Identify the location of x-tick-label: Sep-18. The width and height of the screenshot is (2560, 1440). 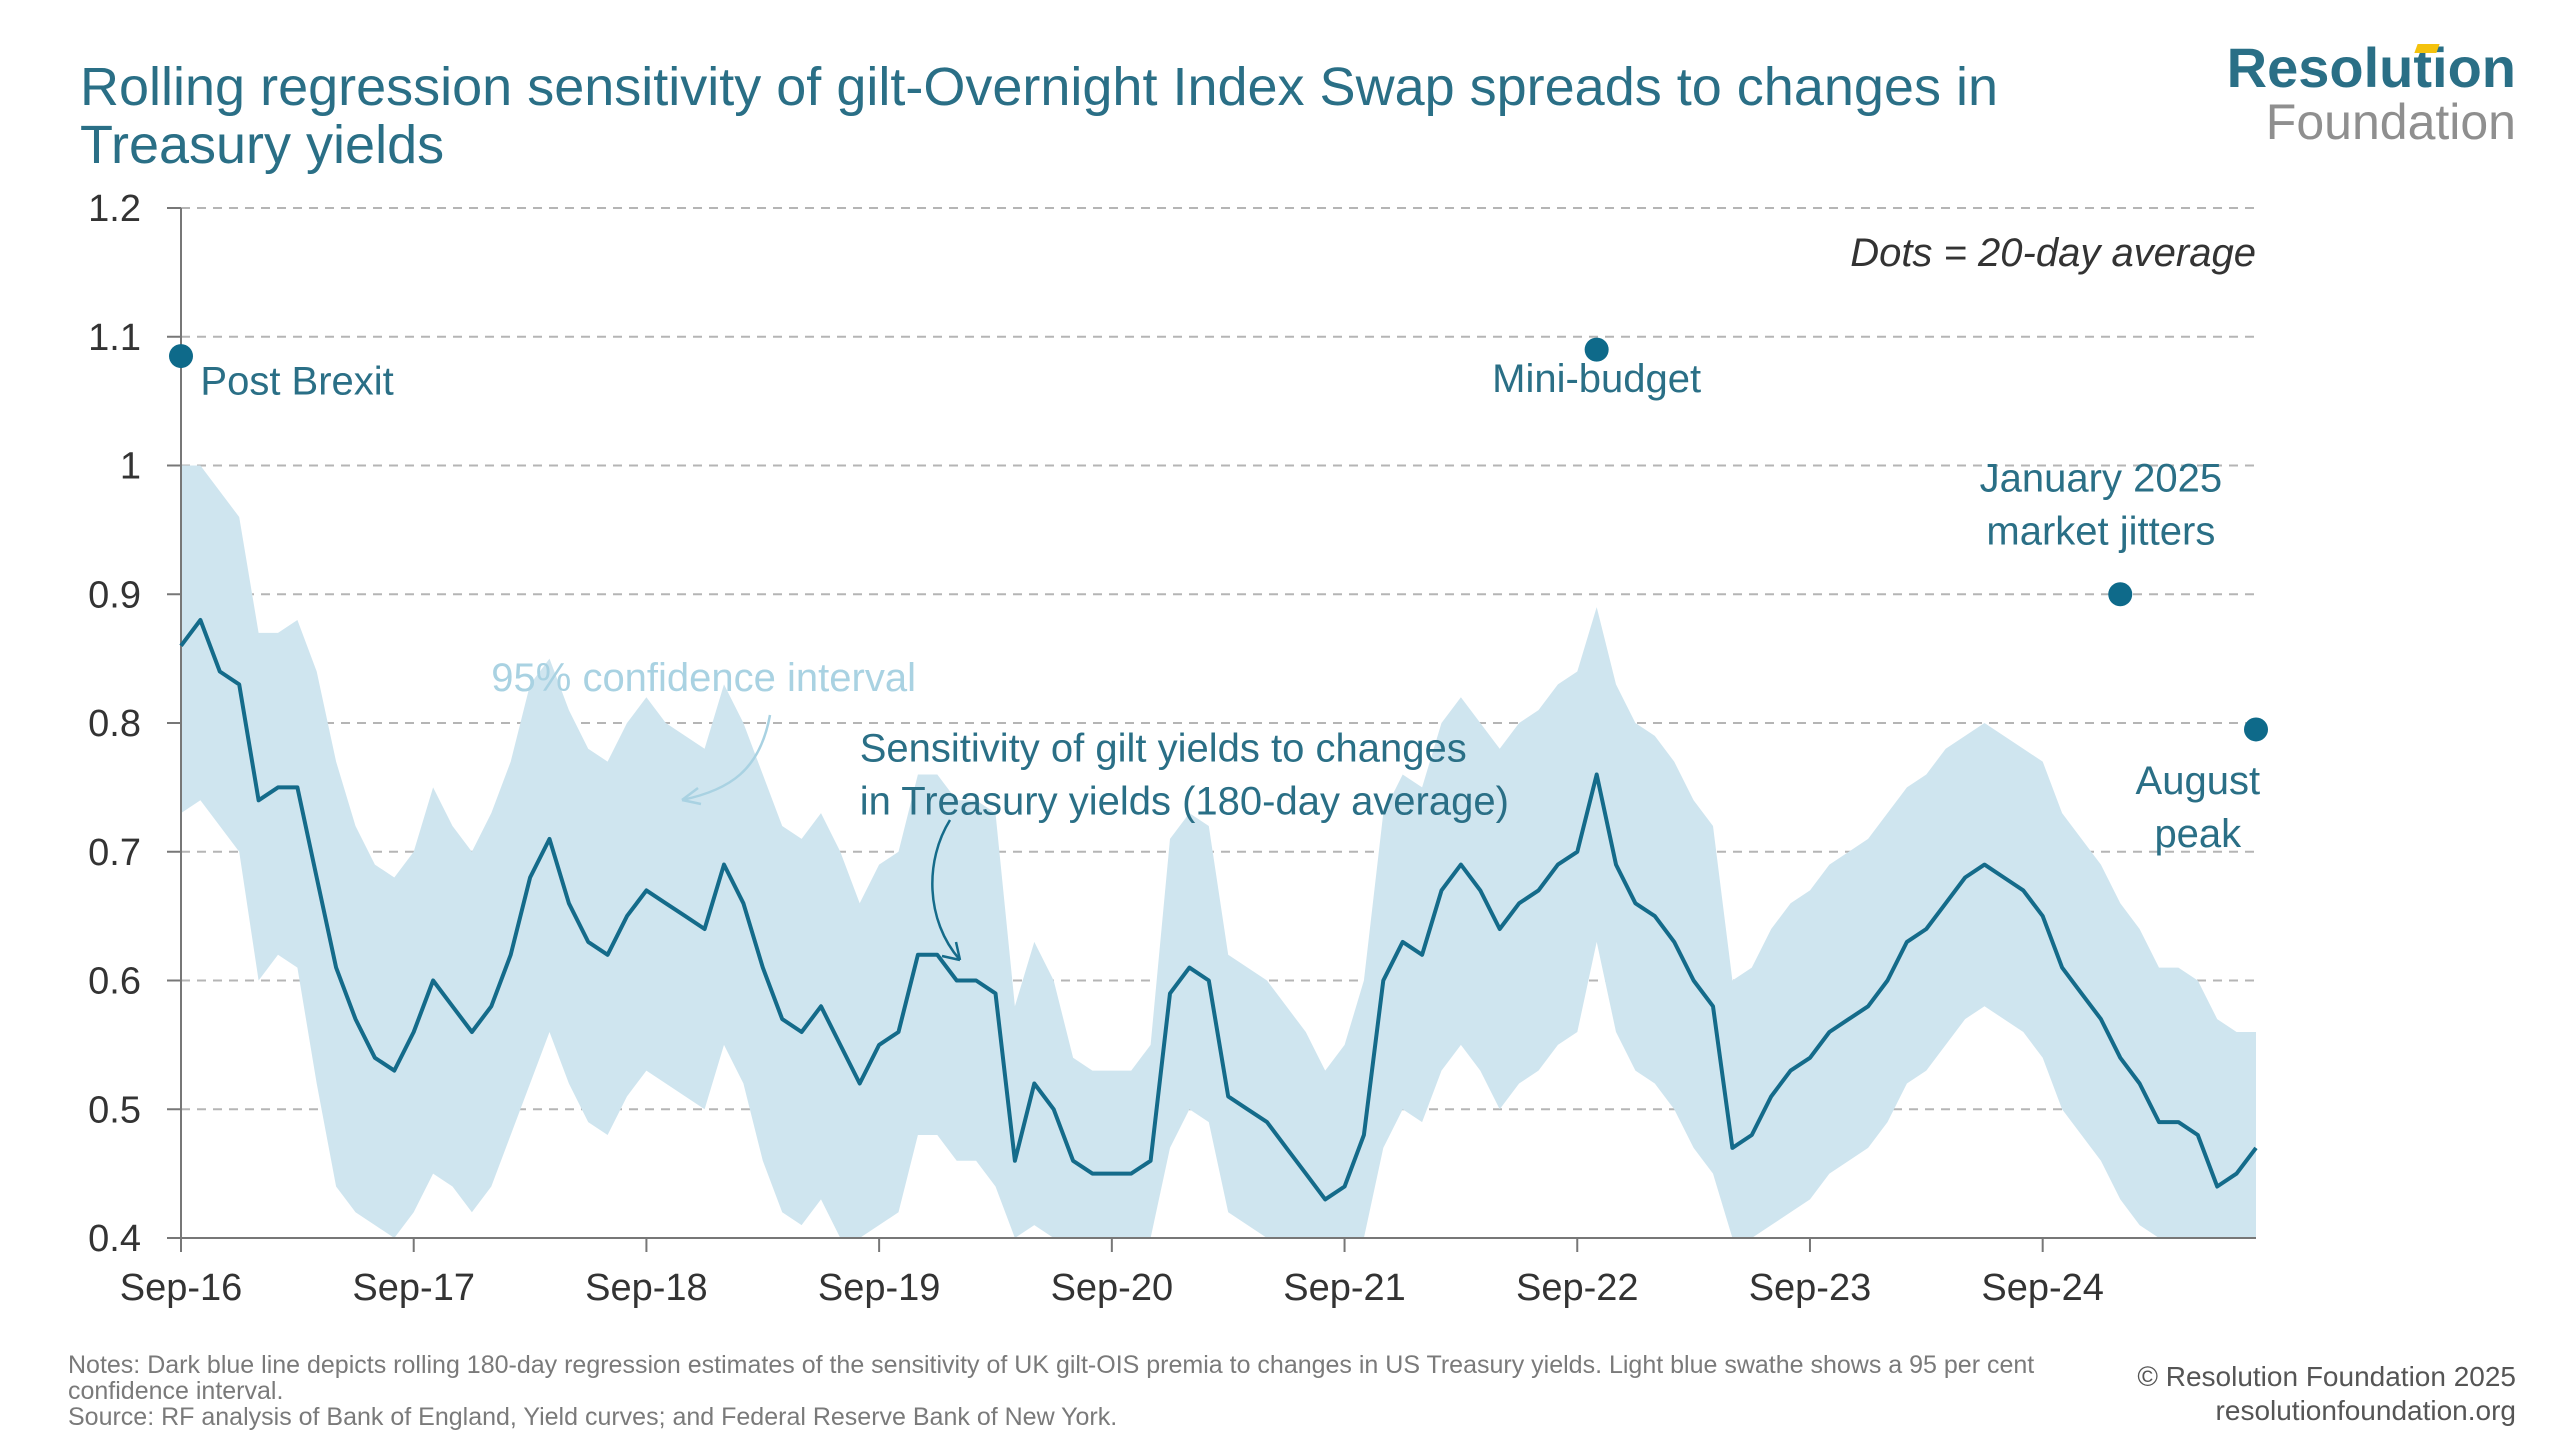
(646, 1288).